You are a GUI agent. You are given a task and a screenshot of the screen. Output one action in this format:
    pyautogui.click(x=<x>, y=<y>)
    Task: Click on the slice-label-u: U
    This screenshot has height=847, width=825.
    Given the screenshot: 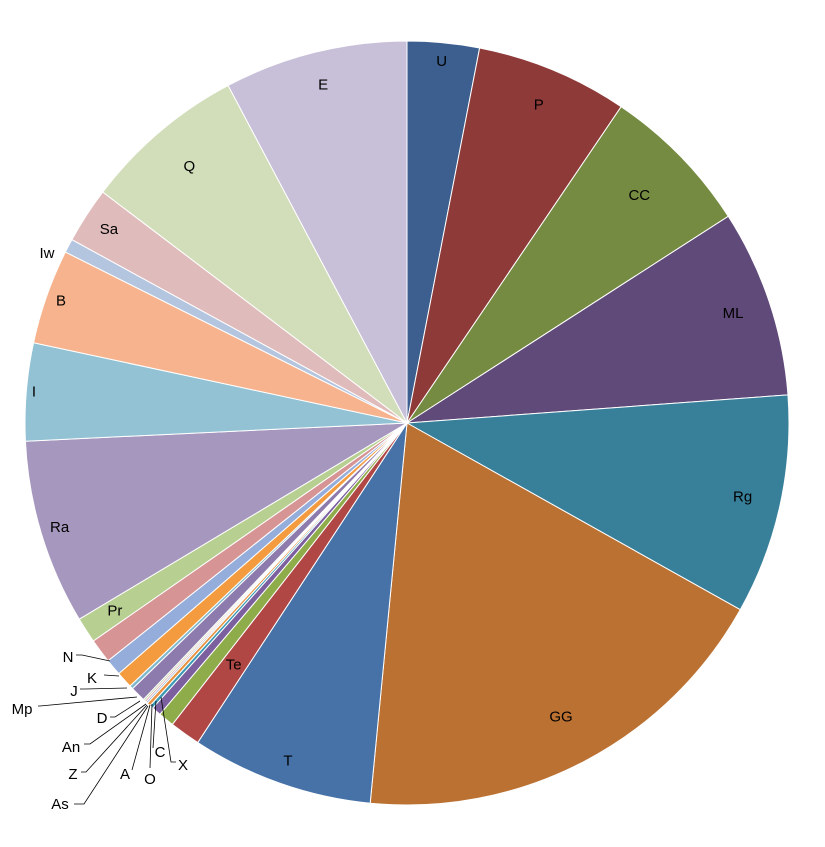 What is the action you would take?
    pyautogui.click(x=441, y=61)
    